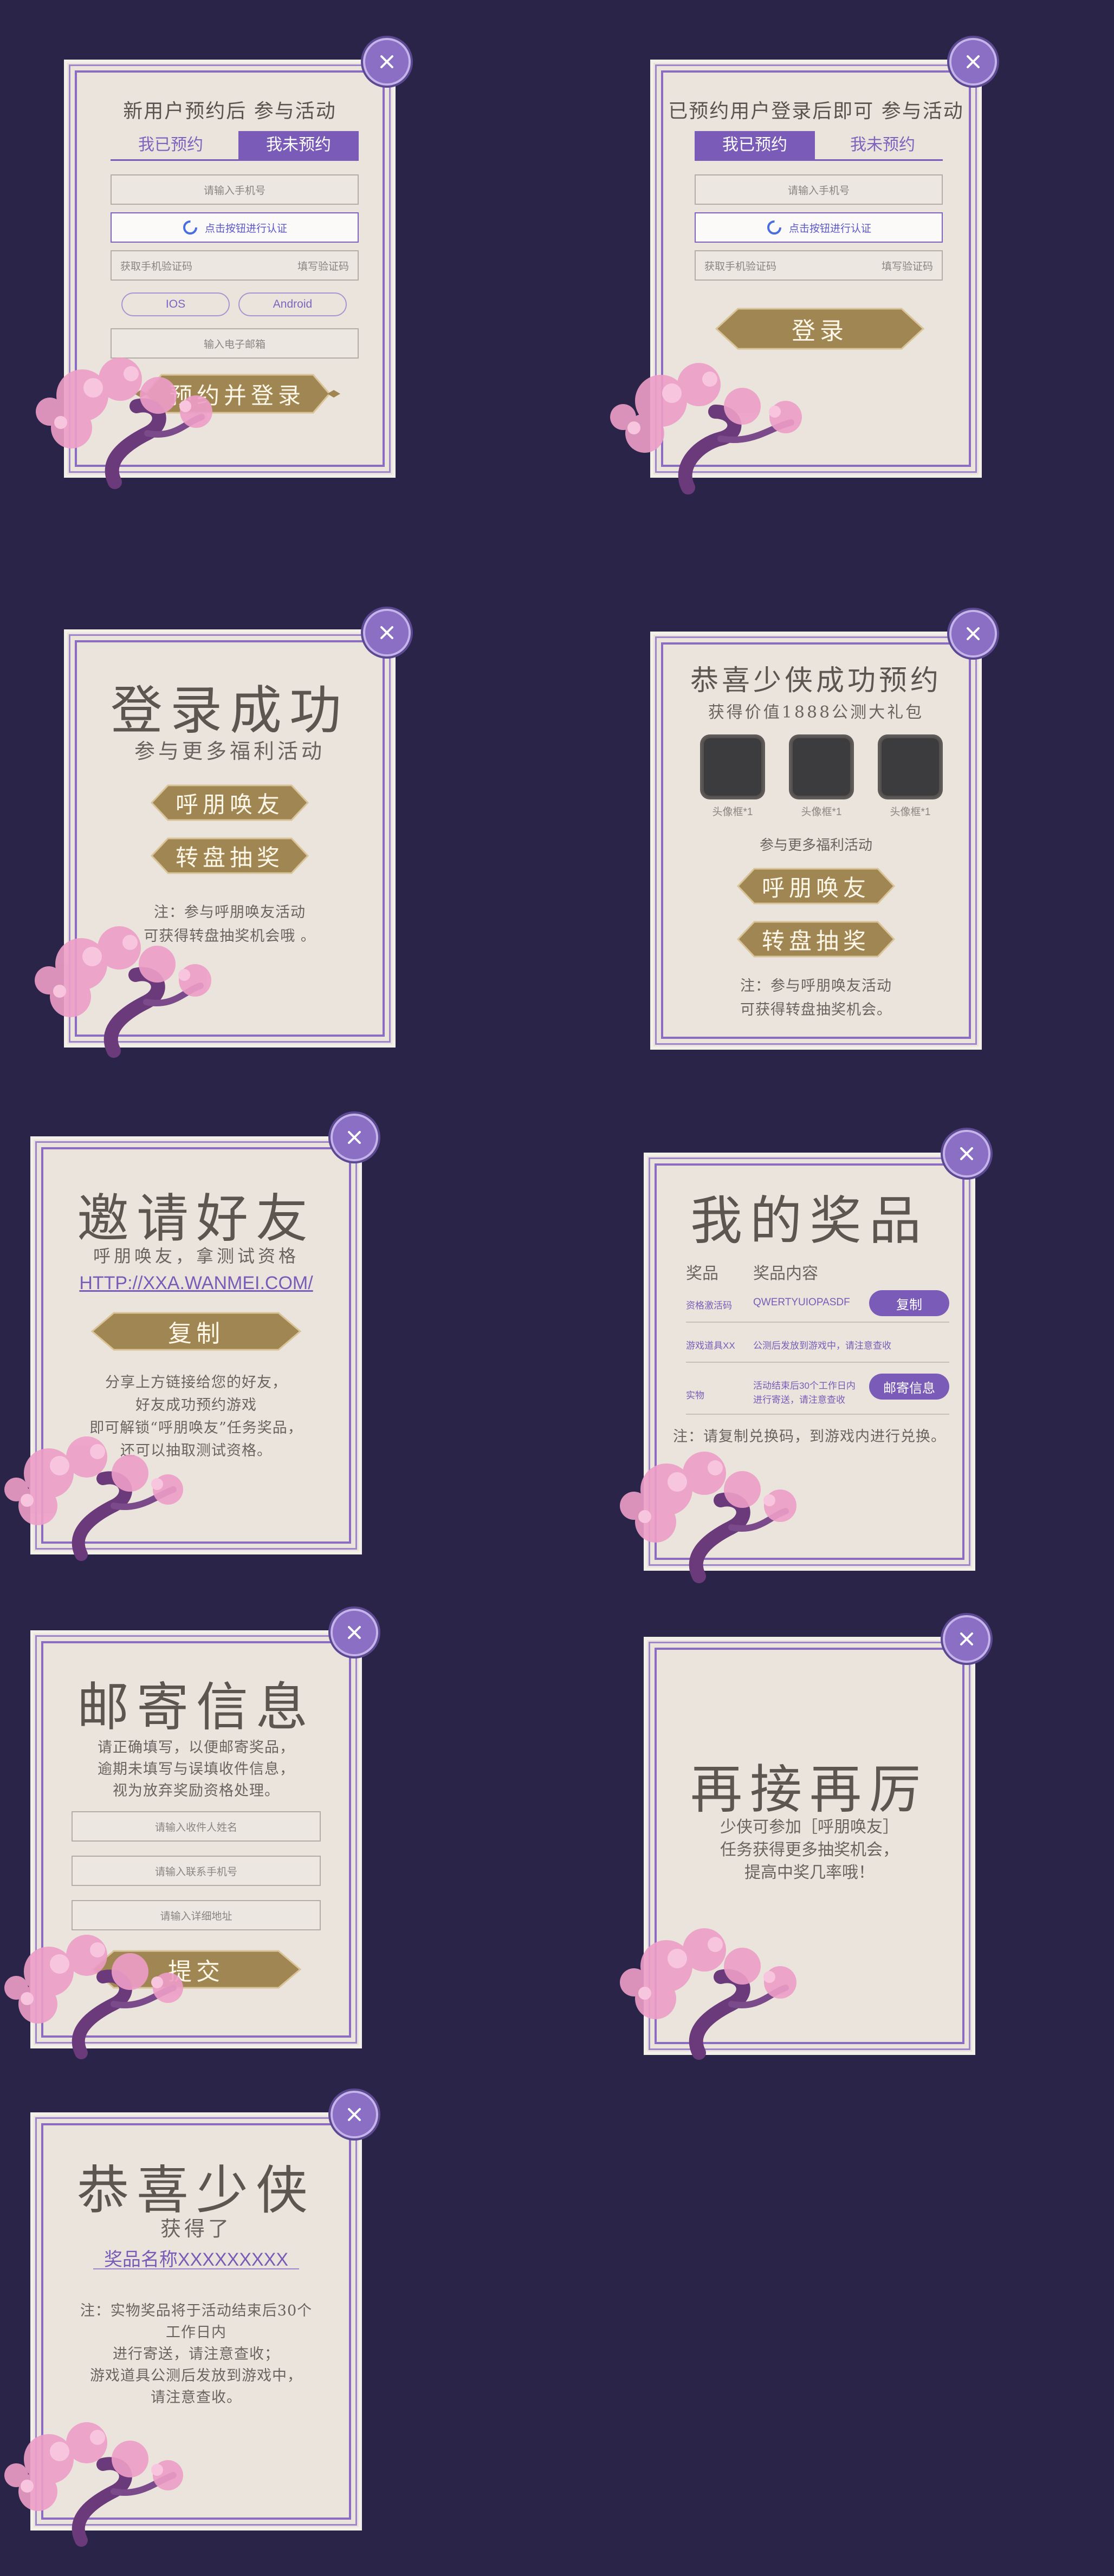 The width and height of the screenshot is (1114, 2576). I want to click on submit-button: 提交, so click(196, 1969).